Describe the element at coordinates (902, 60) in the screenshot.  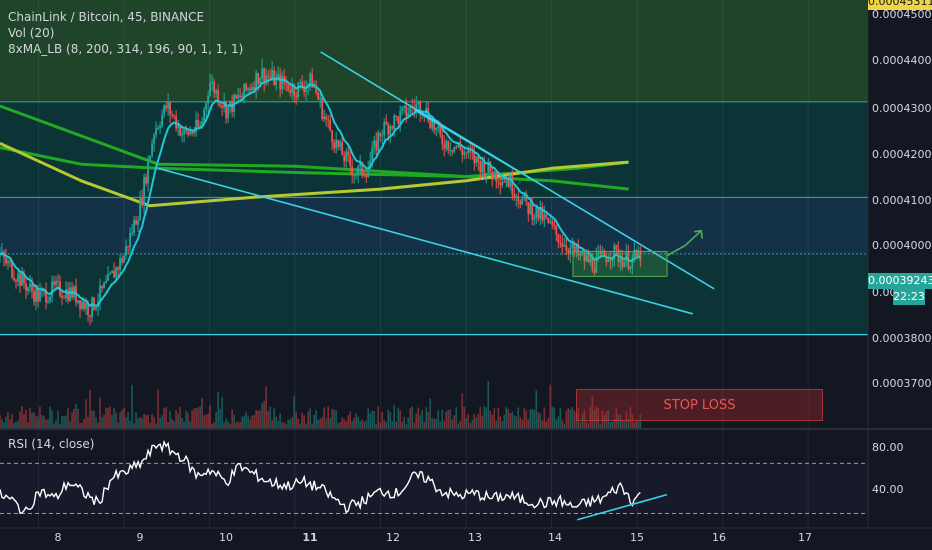
I see `price-tick: 0.00044000` at that location.